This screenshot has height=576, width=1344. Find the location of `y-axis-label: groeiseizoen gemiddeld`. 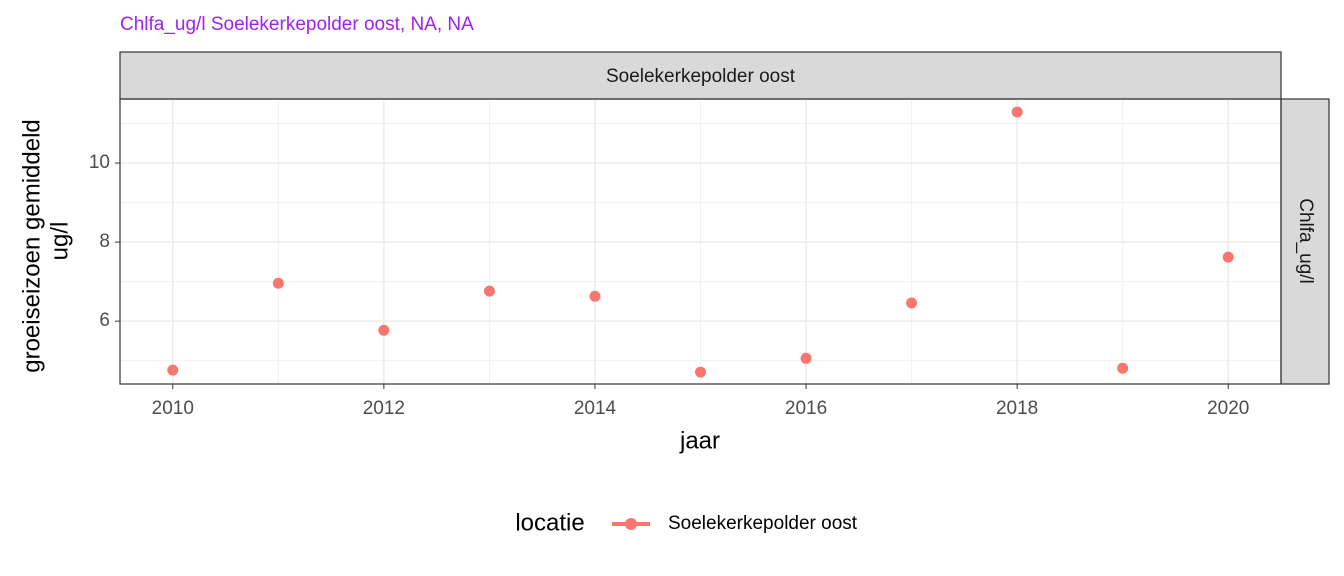

y-axis-label: groeiseizoen gemiddeld is located at coordinates (31, 246).